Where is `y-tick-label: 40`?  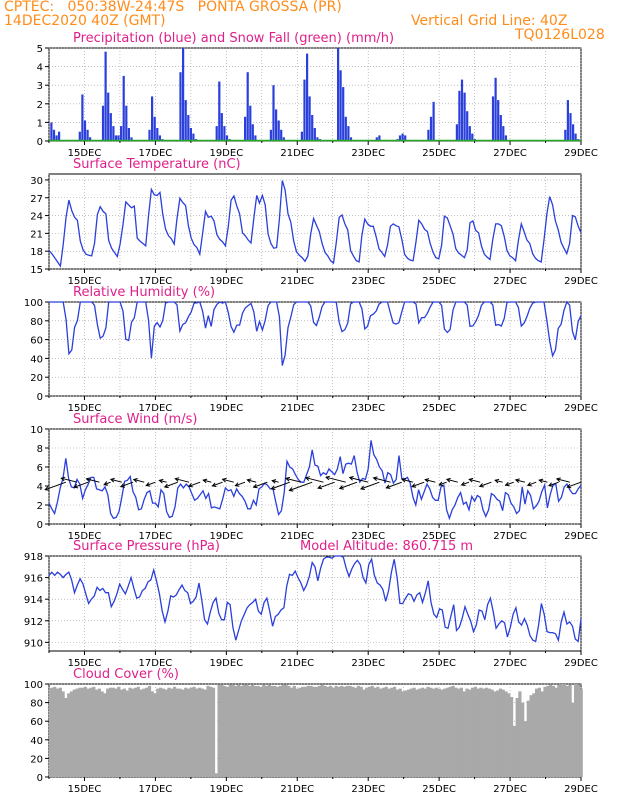
y-tick-label: 40 is located at coordinates (36, 359).